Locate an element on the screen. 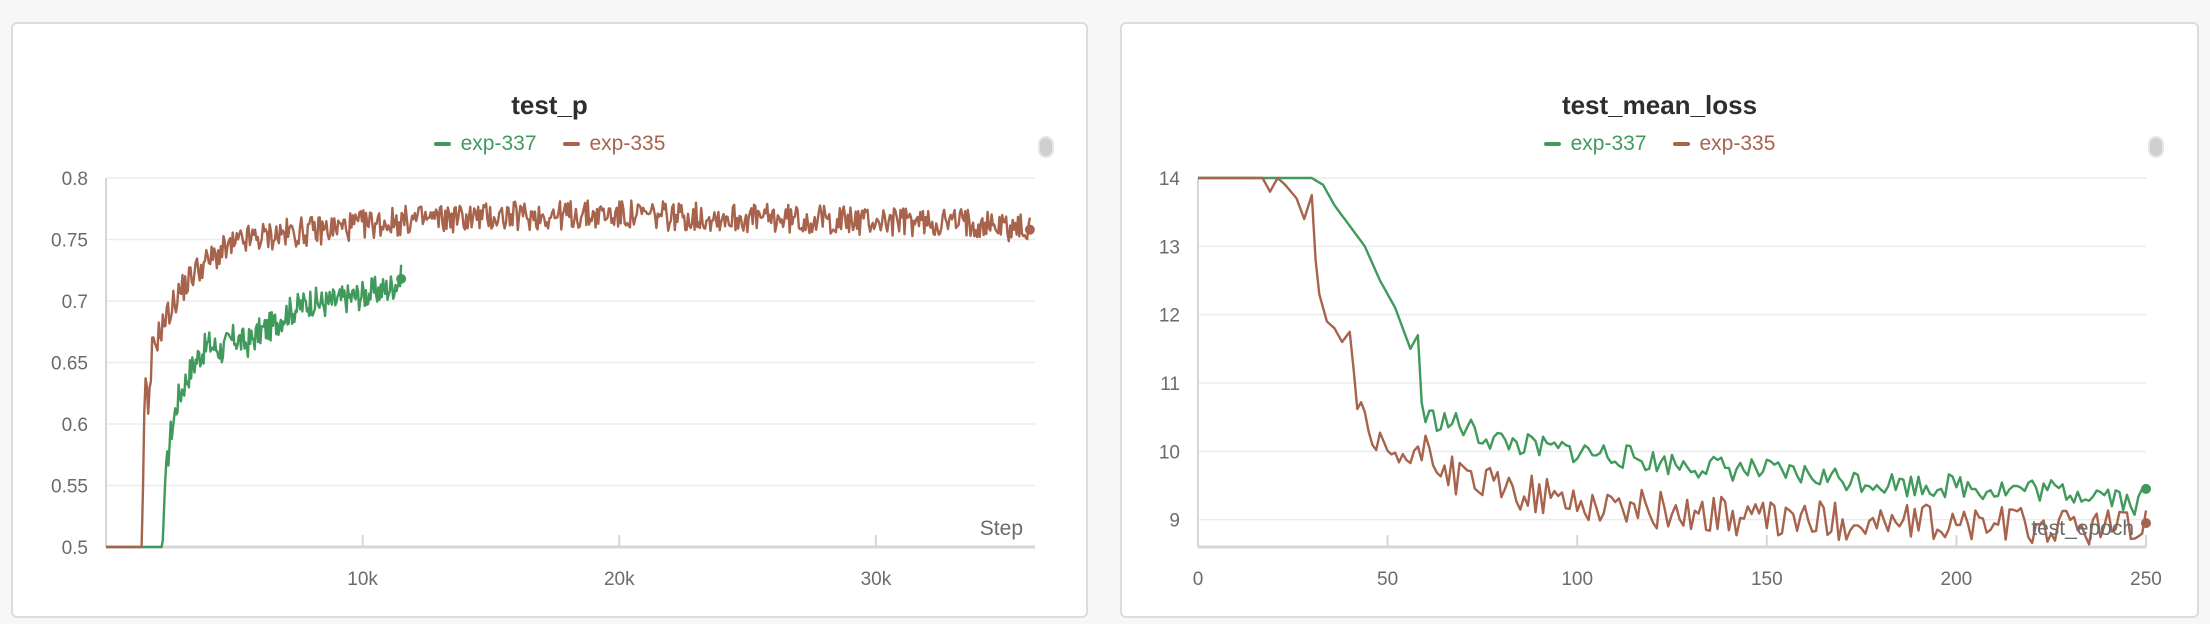 The width and height of the screenshot is (2210, 624). x-tick-label: 250 is located at coordinates (2146, 579).